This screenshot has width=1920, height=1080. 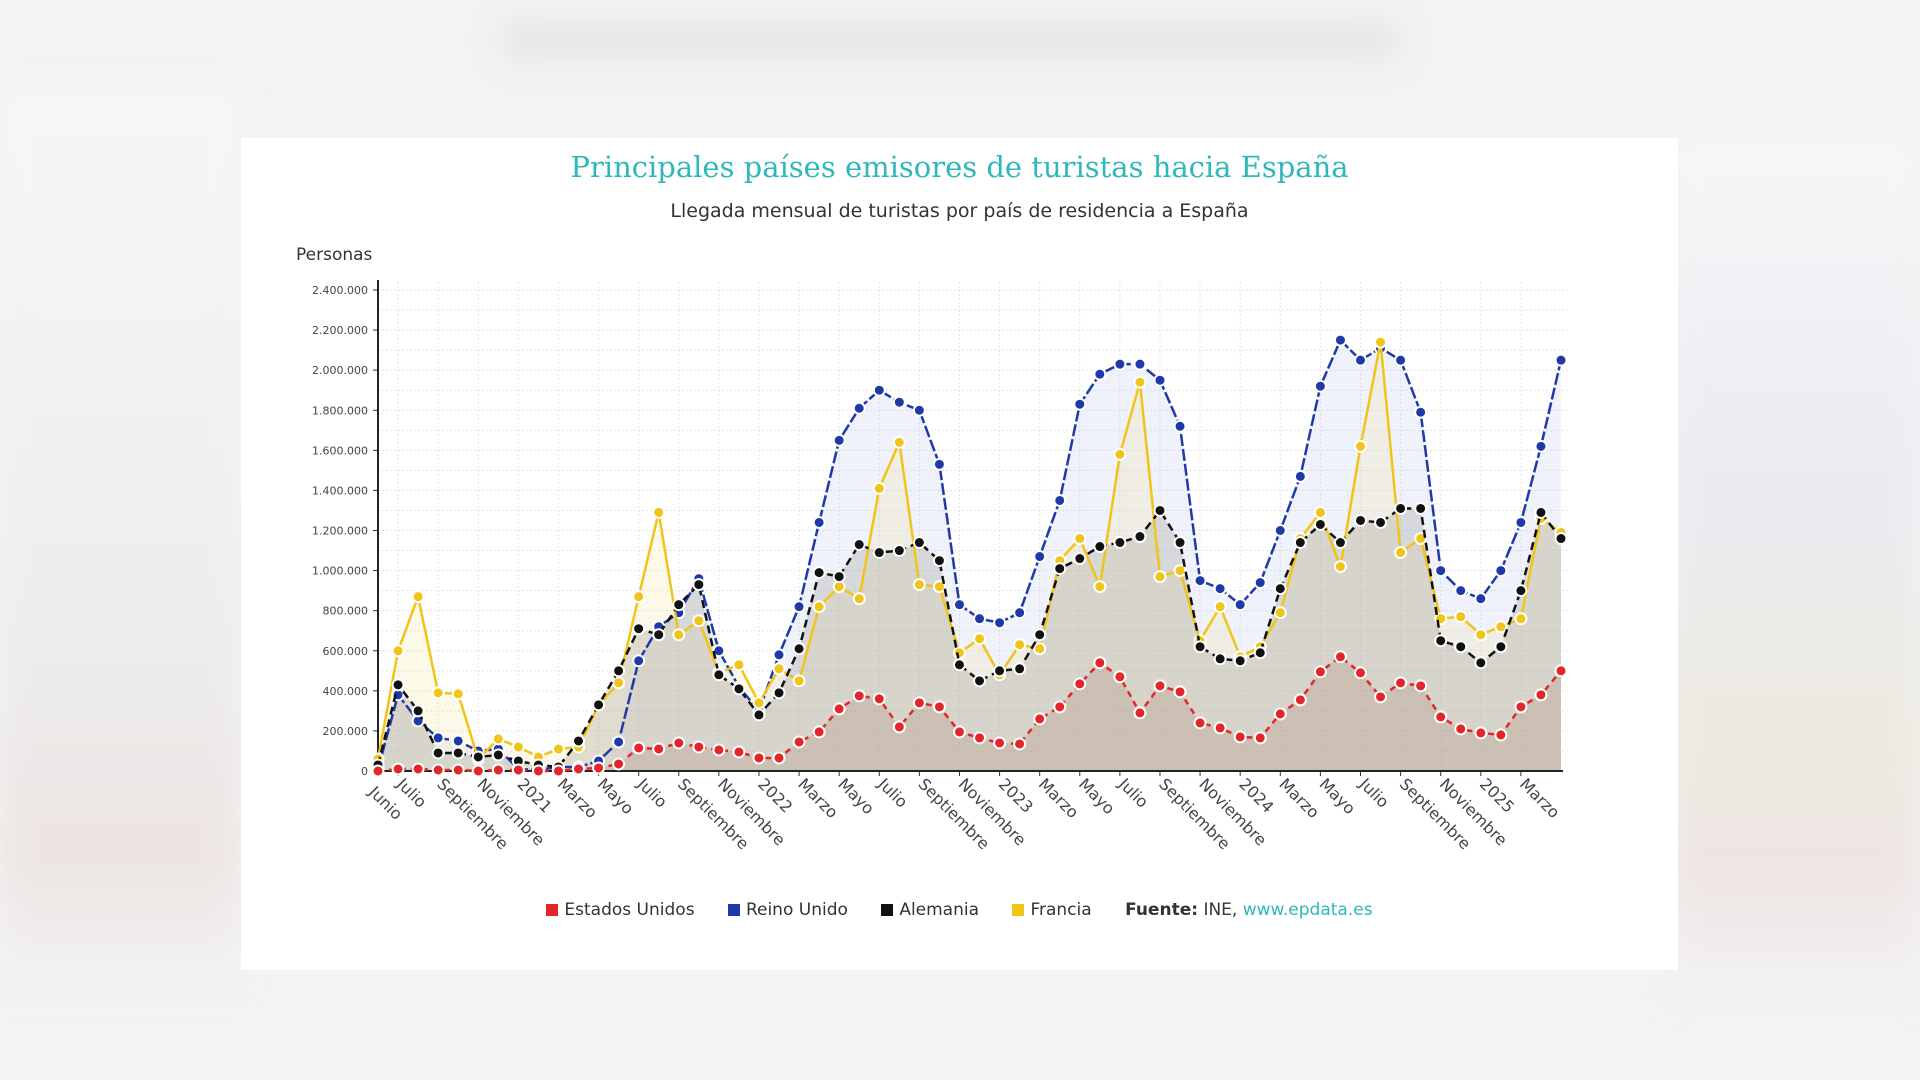 What do you see at coordinates (893, 793) in the screenshot?
I see `x-tick-label: Julio` at bounding box center [893, 793].